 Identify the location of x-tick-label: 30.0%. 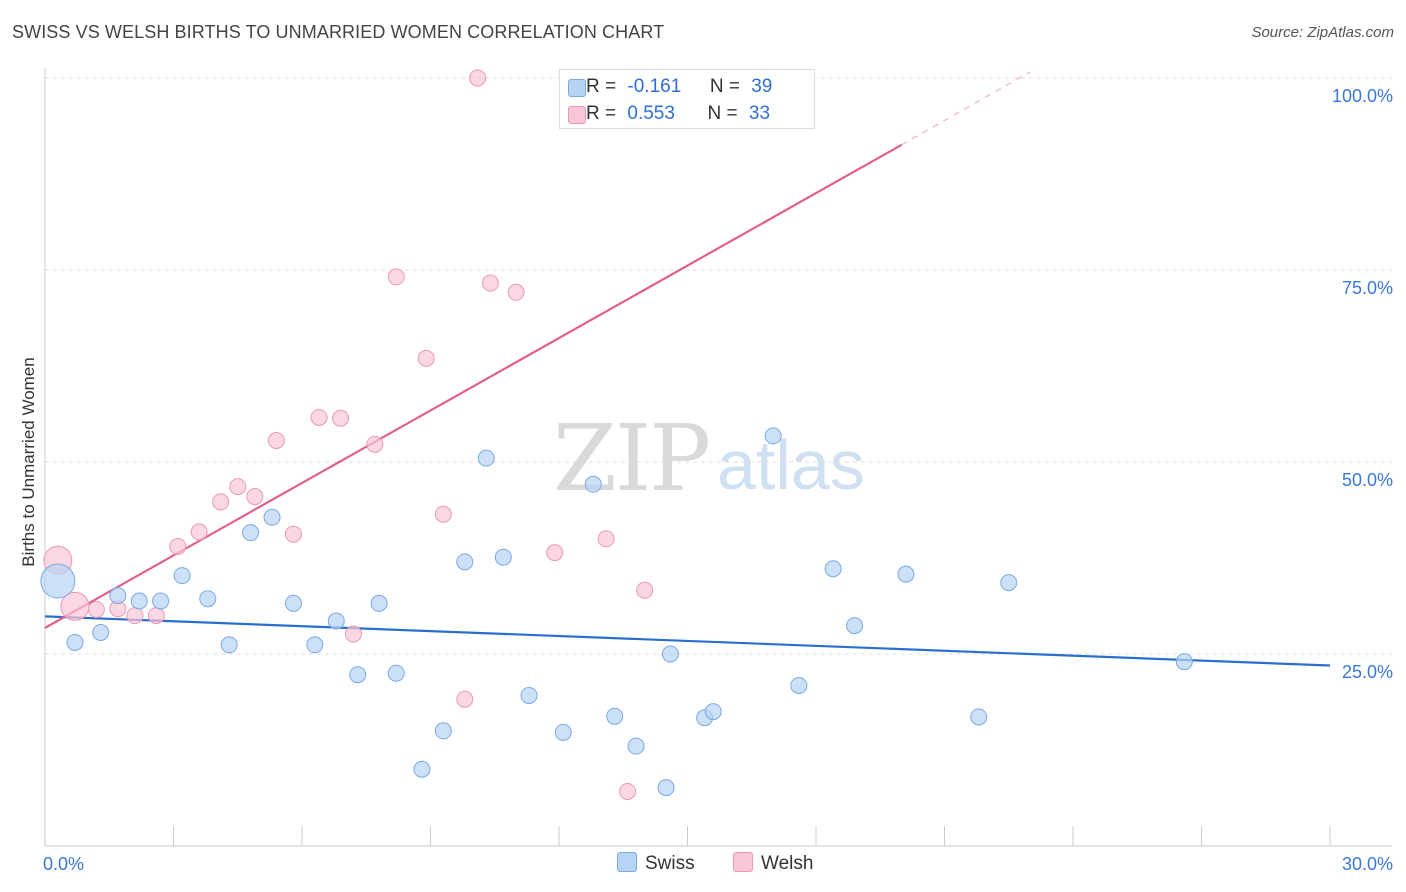
(1367, 864).